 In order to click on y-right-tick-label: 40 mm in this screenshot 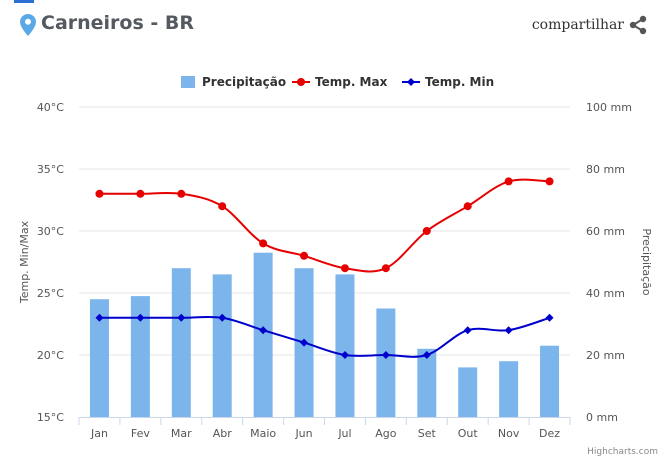, I will do `click(605, 293)`.